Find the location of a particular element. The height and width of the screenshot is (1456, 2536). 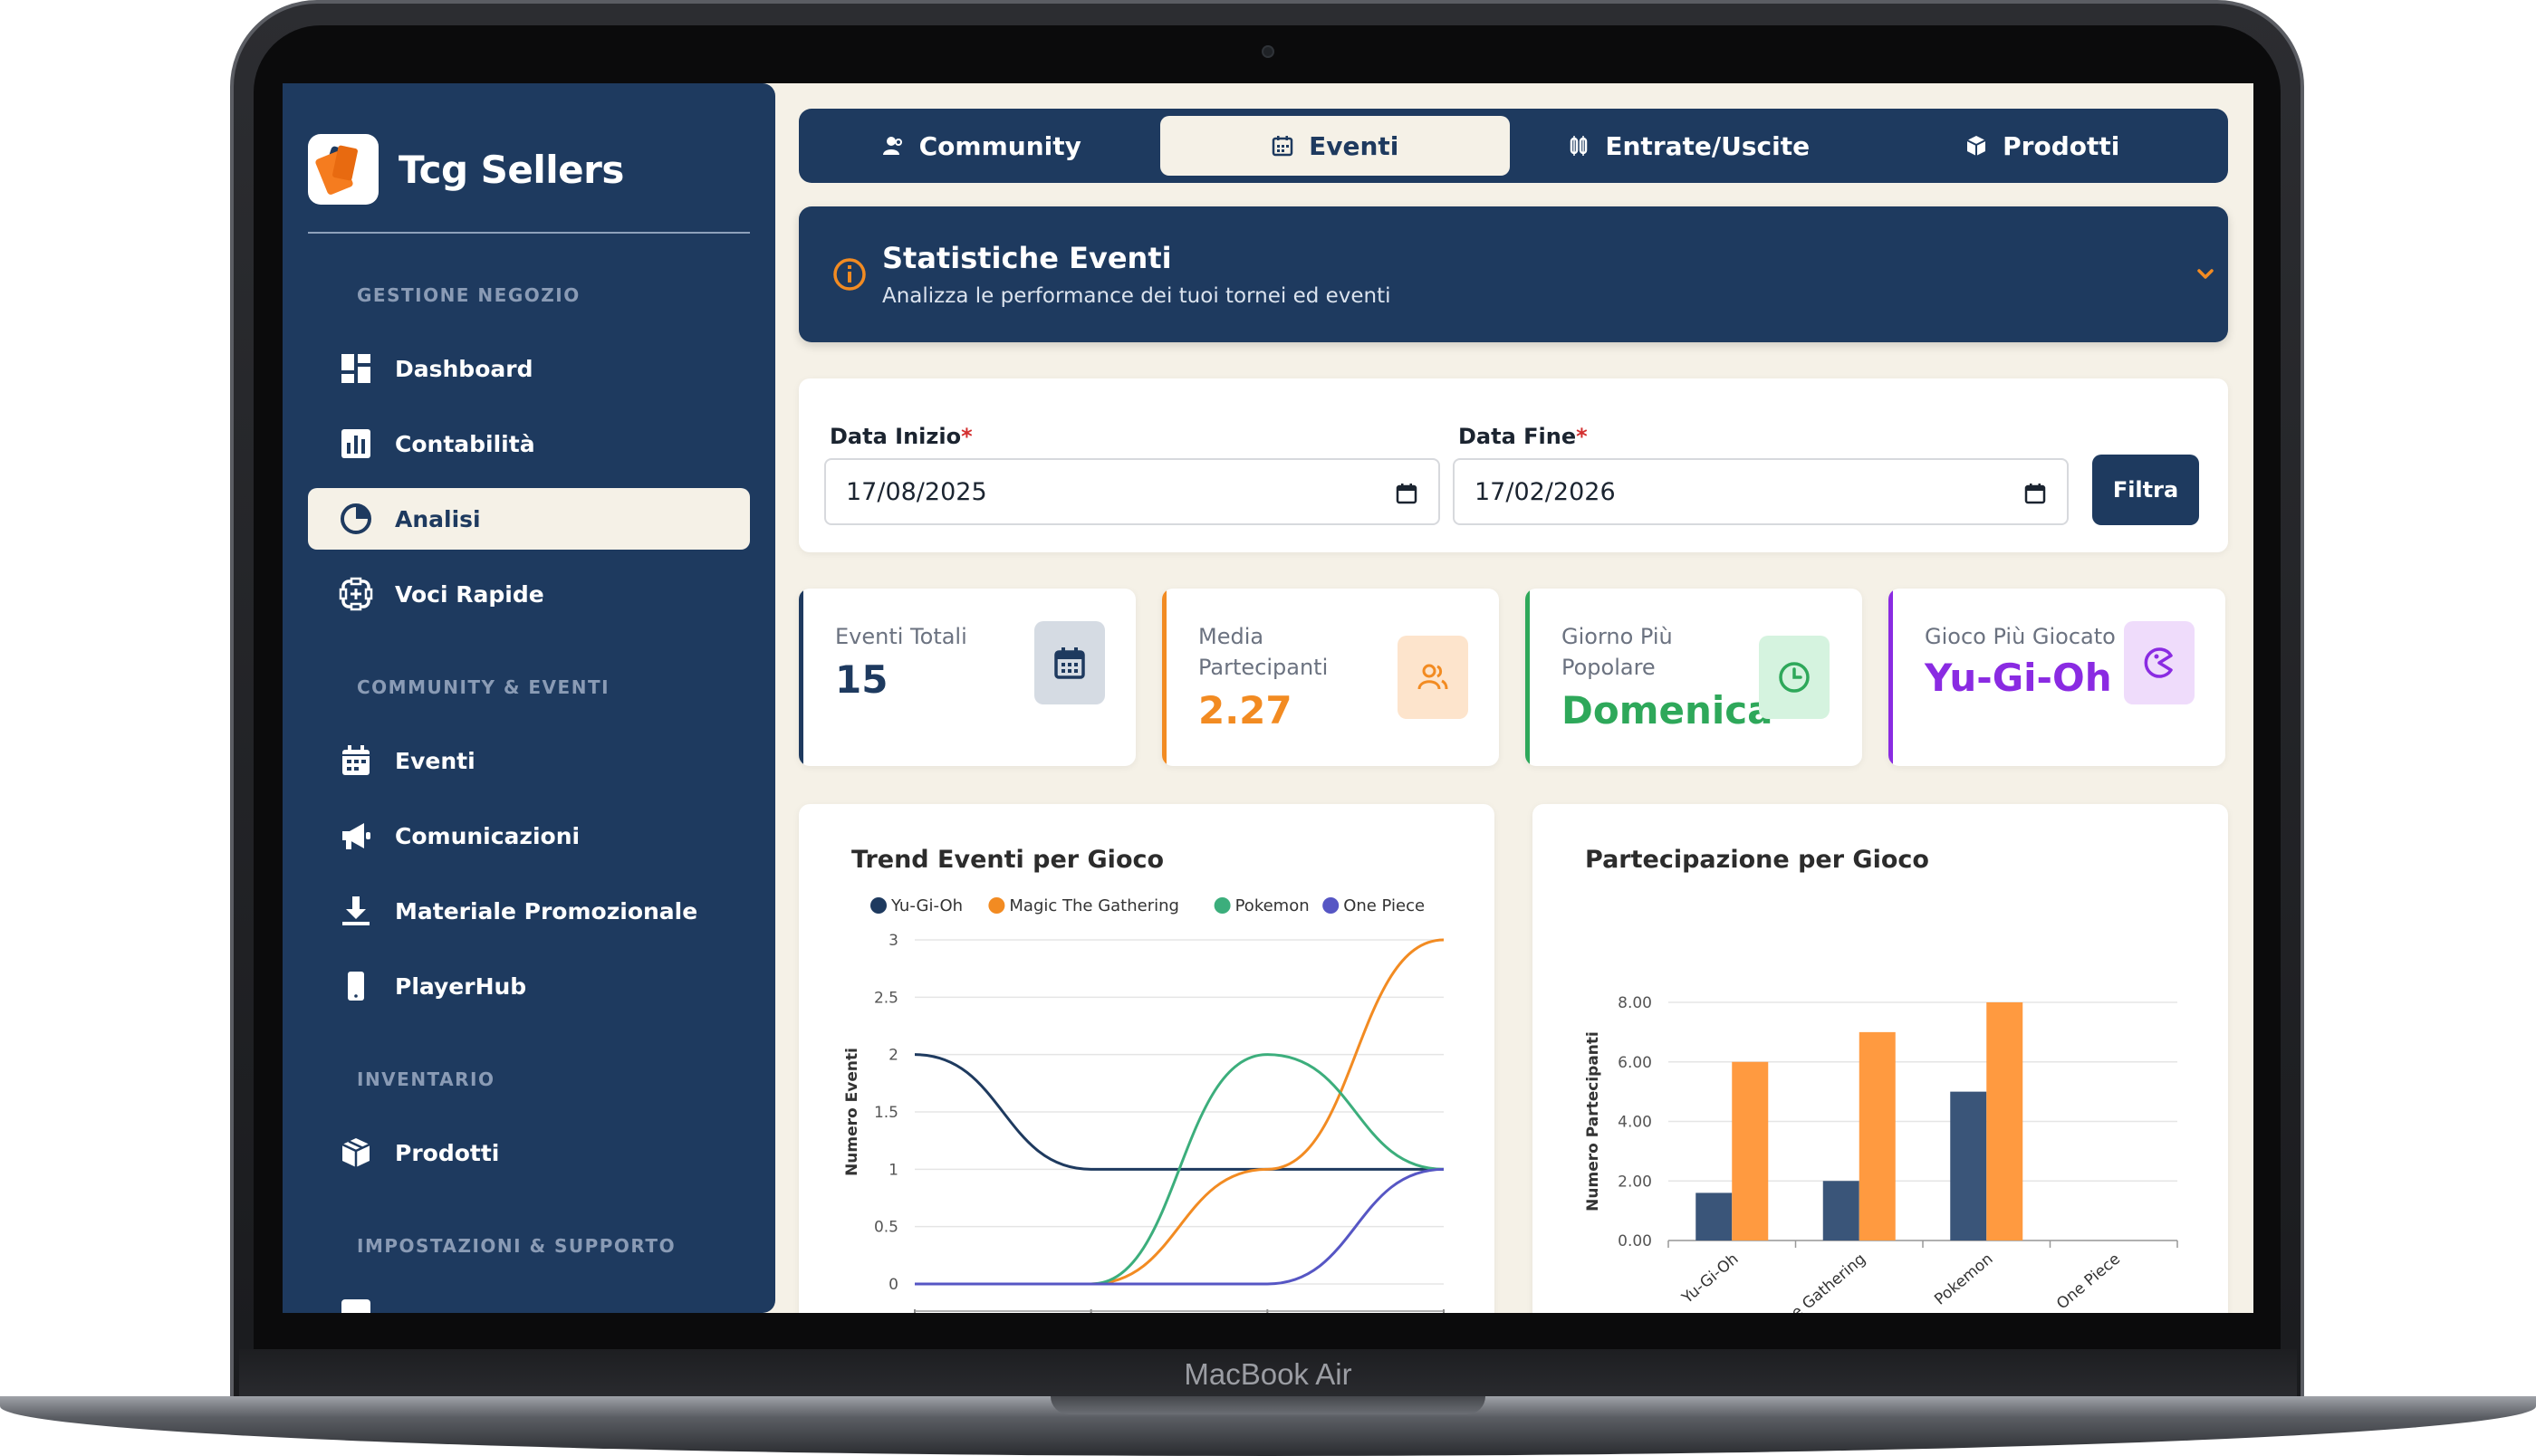

kpi-card-total-events: Eventi Totali 15 is located at coordinates (967, 678).